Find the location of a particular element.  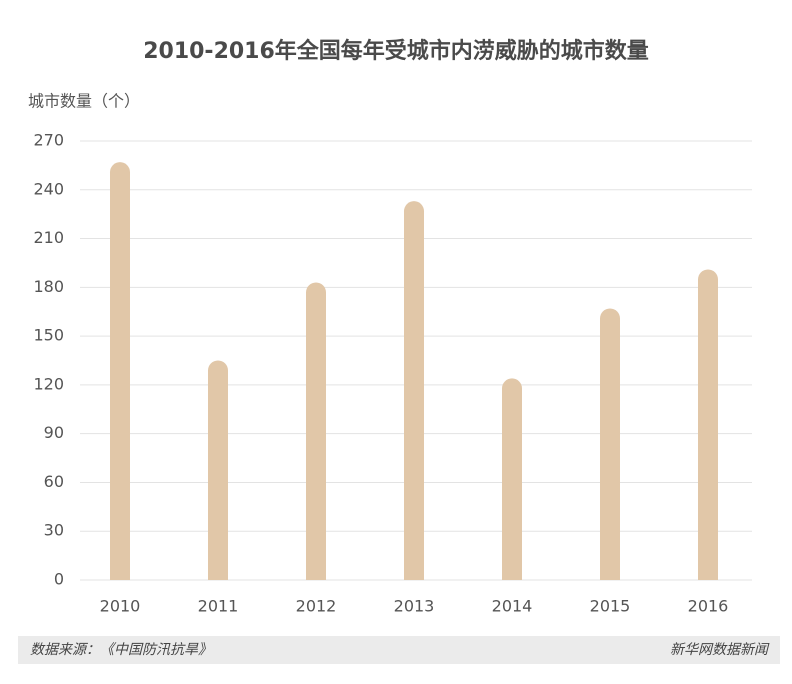

x-tick-label: 2013 is located at coordinates (414, 606).